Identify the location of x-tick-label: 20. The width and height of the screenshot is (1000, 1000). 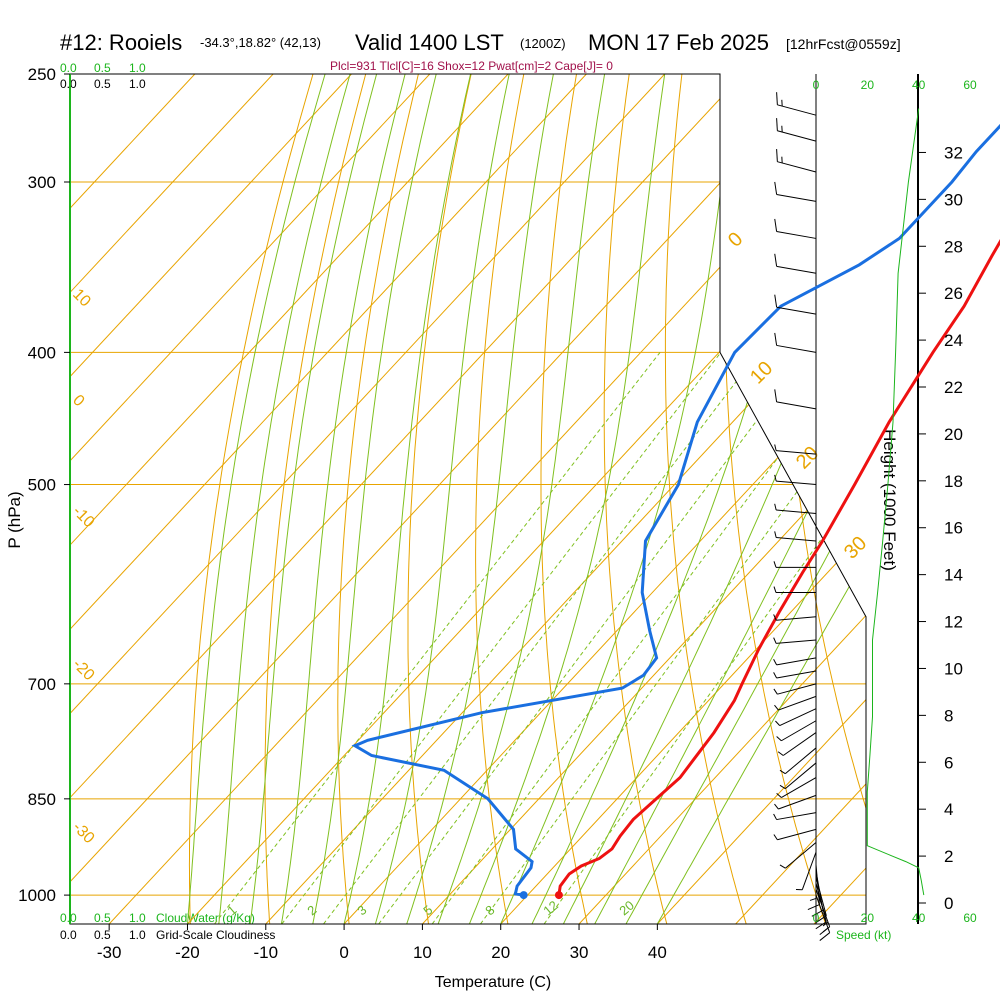
(500, 952).